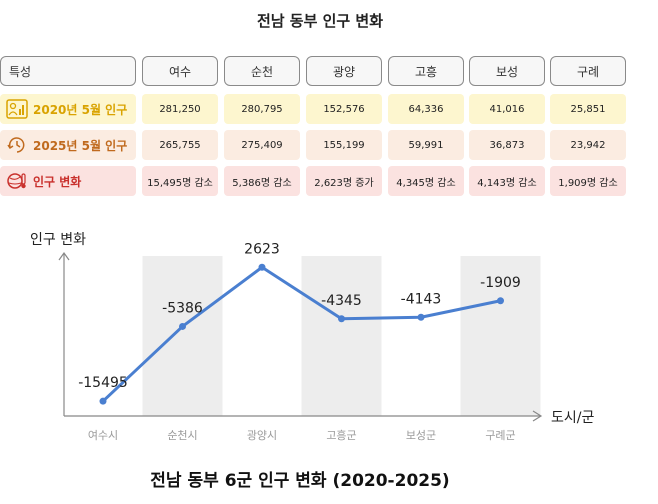 Image resolution: width=658 pixels, height=504 pixels. What do you see at coordinates (341, 301) in the screenshot?
I see `data-label: -4345` at bounding box center [341, 301].